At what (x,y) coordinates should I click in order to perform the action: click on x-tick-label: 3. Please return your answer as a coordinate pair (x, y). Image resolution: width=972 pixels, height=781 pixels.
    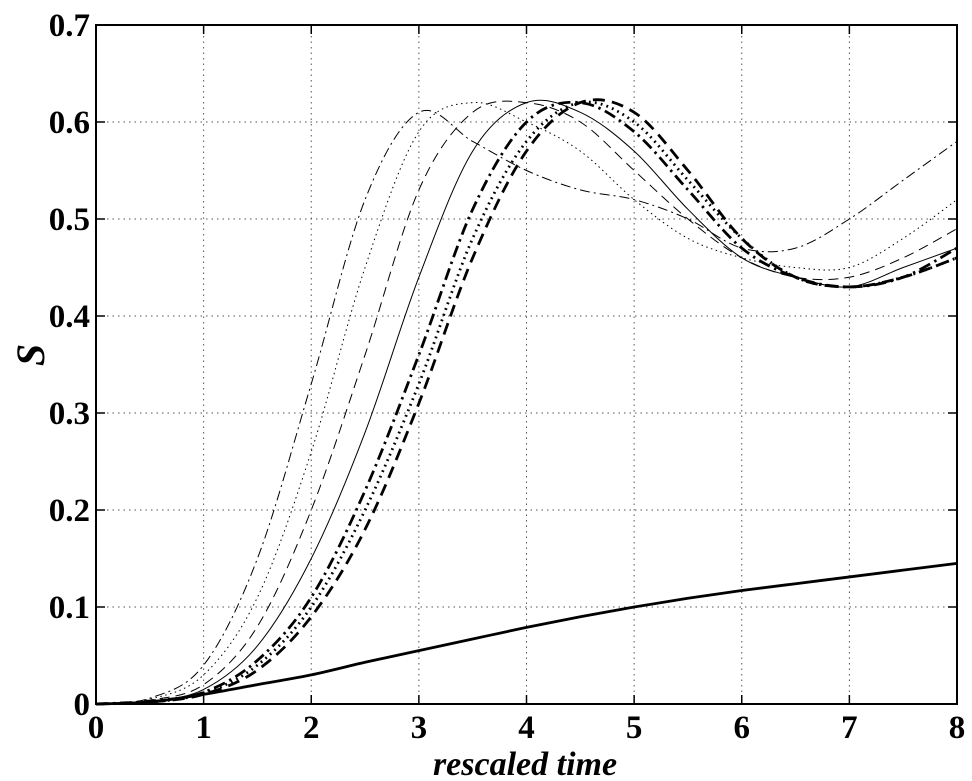
    Looking at the image, I should click on (419, 728).